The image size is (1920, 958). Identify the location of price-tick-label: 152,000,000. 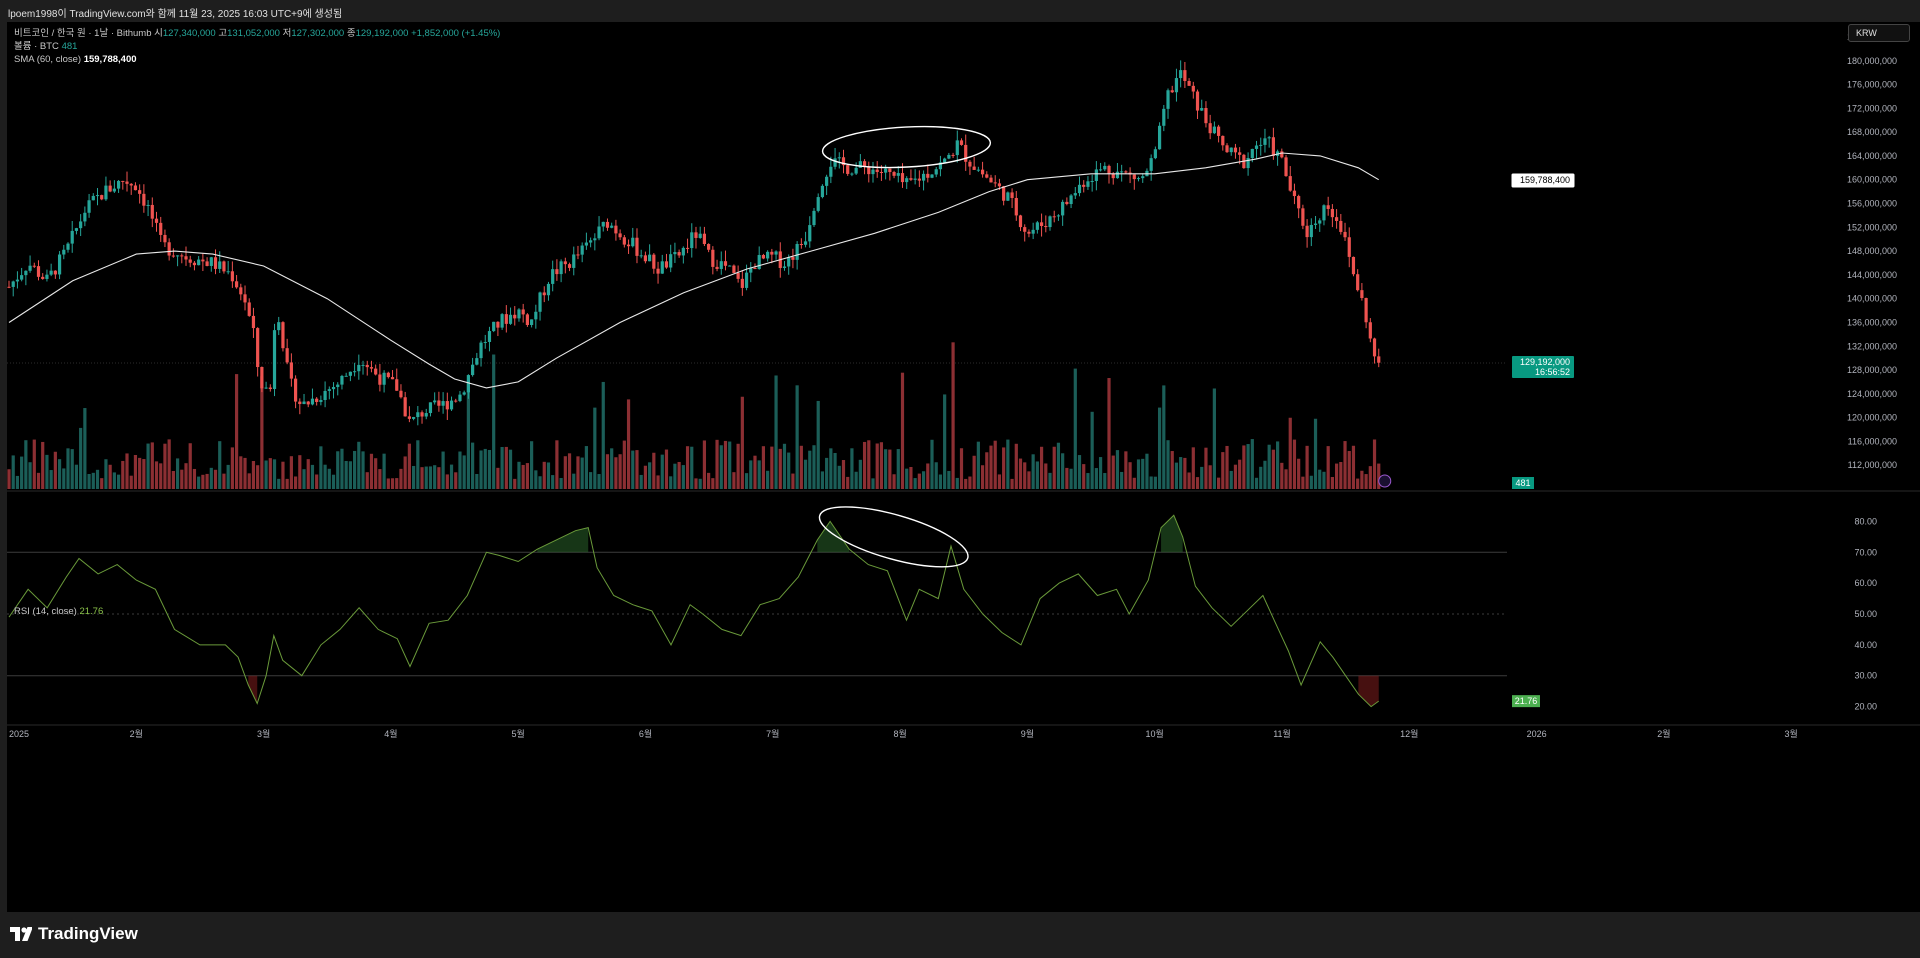
(1872, 227).